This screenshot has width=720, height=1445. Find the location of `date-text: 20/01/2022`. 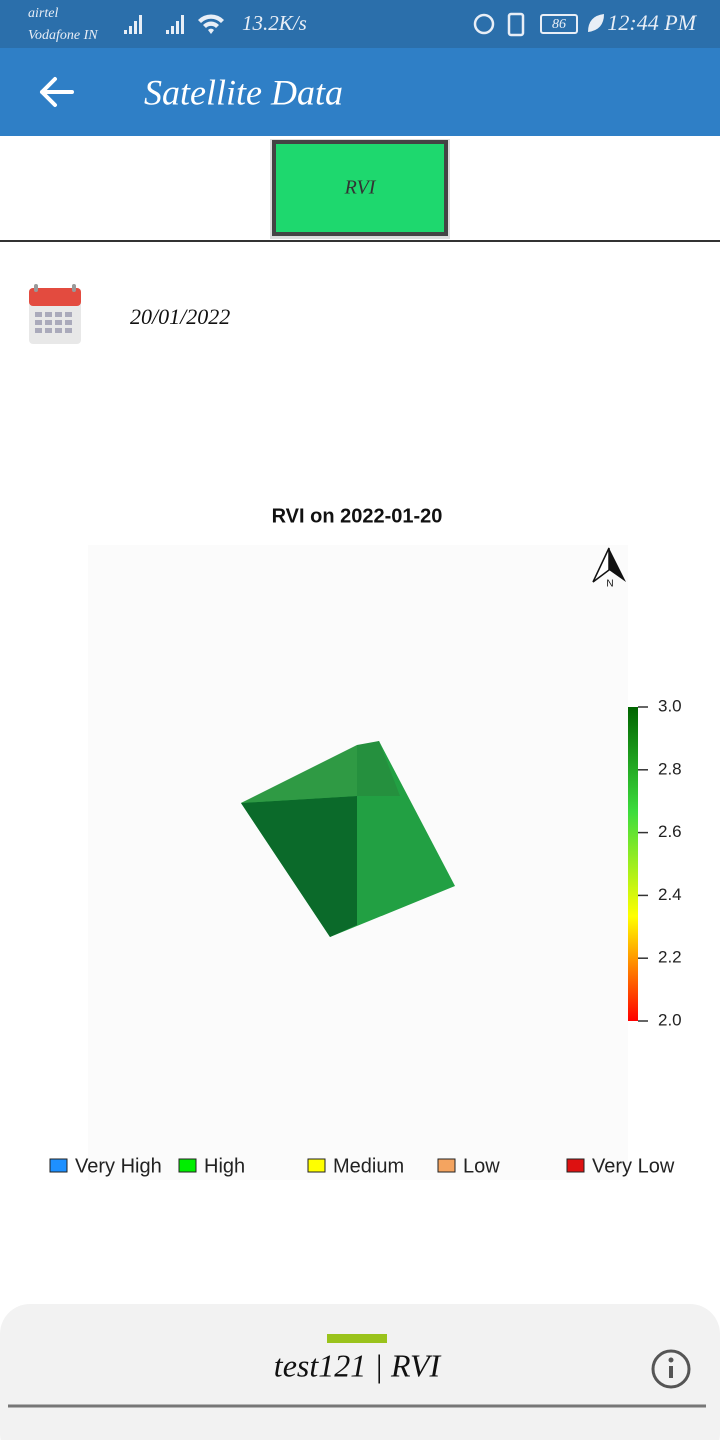

date-text: 20/01/2022 is located at coordinates (180, 316).